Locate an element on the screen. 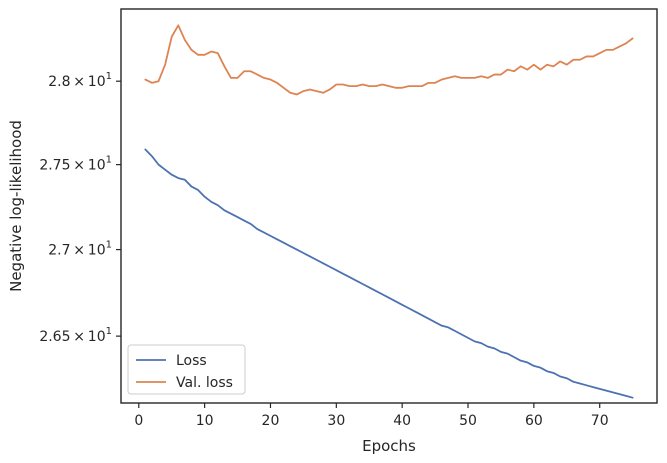  x-tick-label: 30 is located at coordinates (336, 421).